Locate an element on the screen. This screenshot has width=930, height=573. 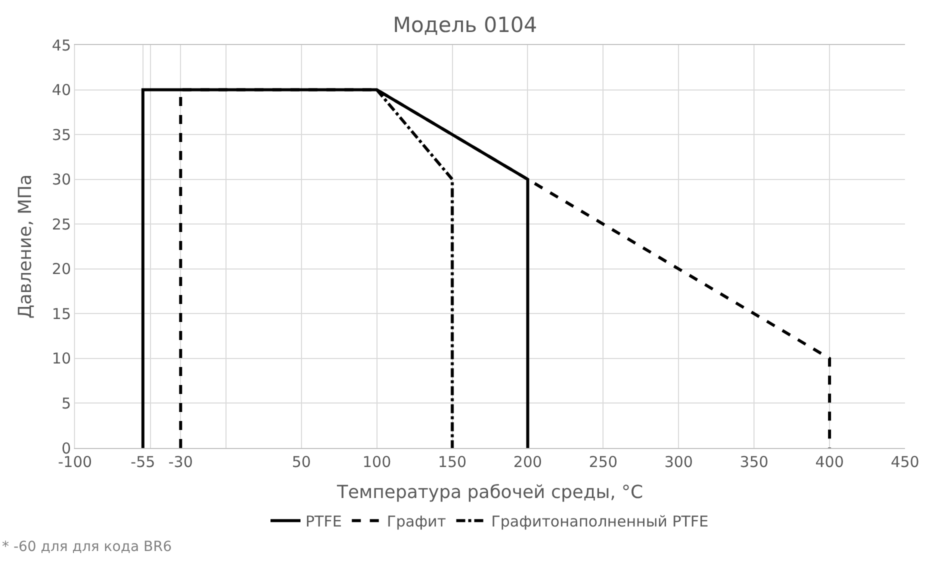
chart-title: Модель 0104 is located at coordinates (465, 24).